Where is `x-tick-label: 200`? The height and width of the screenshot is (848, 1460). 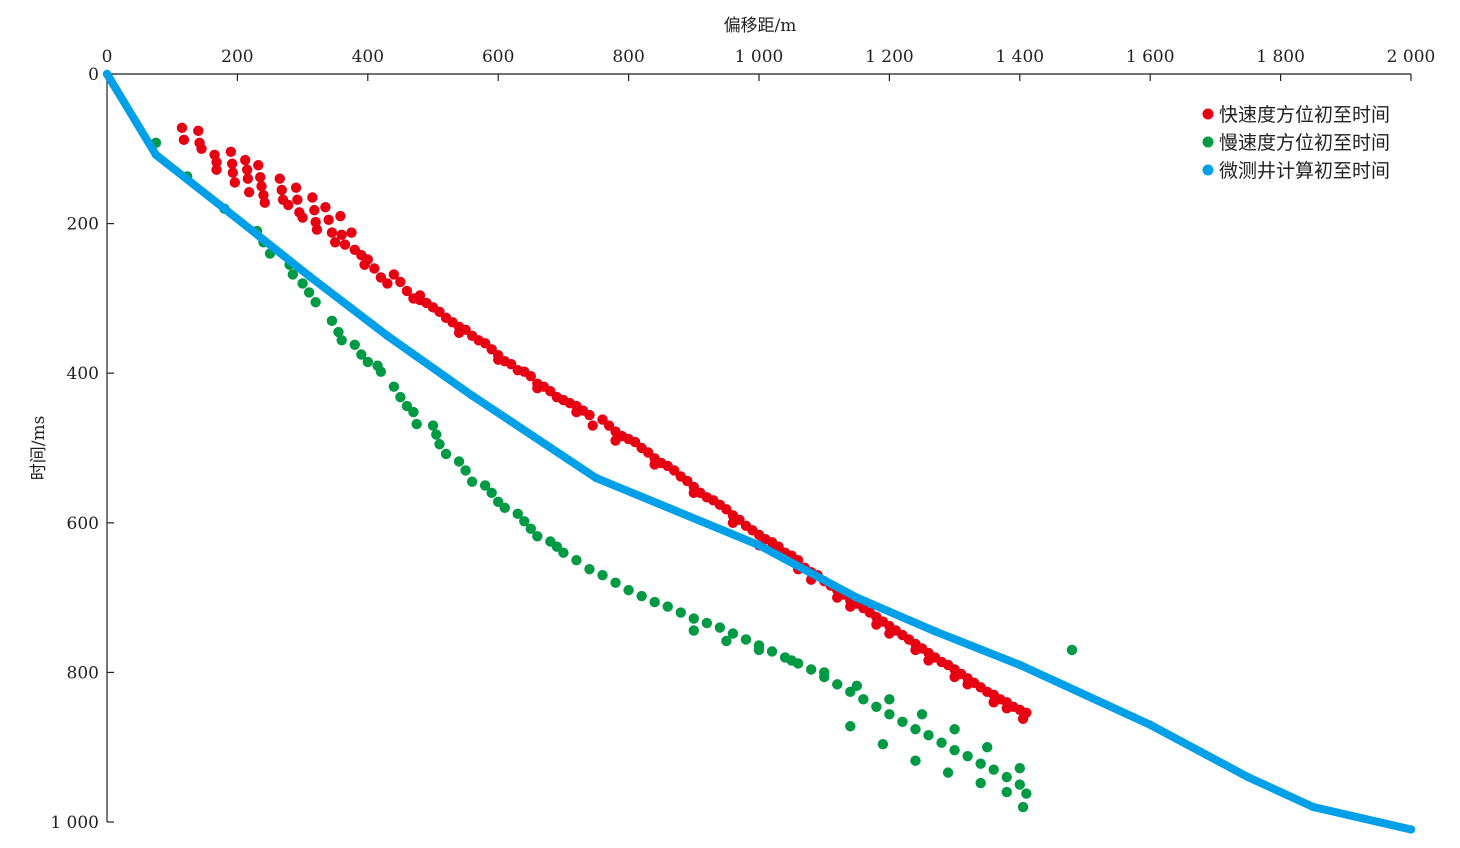 x-tick-label: 200 is located at coordinates (237, 57).